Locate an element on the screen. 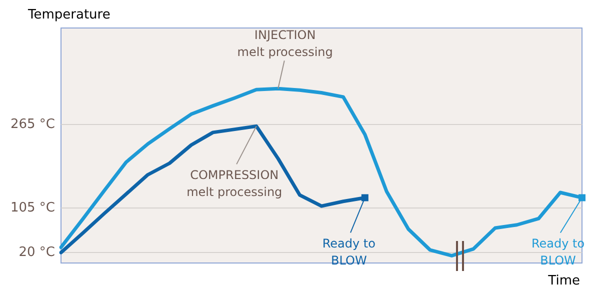 This screenshot has width=600, height=301. y-tick-label: 265 °C is located at coordinates (32, 124).